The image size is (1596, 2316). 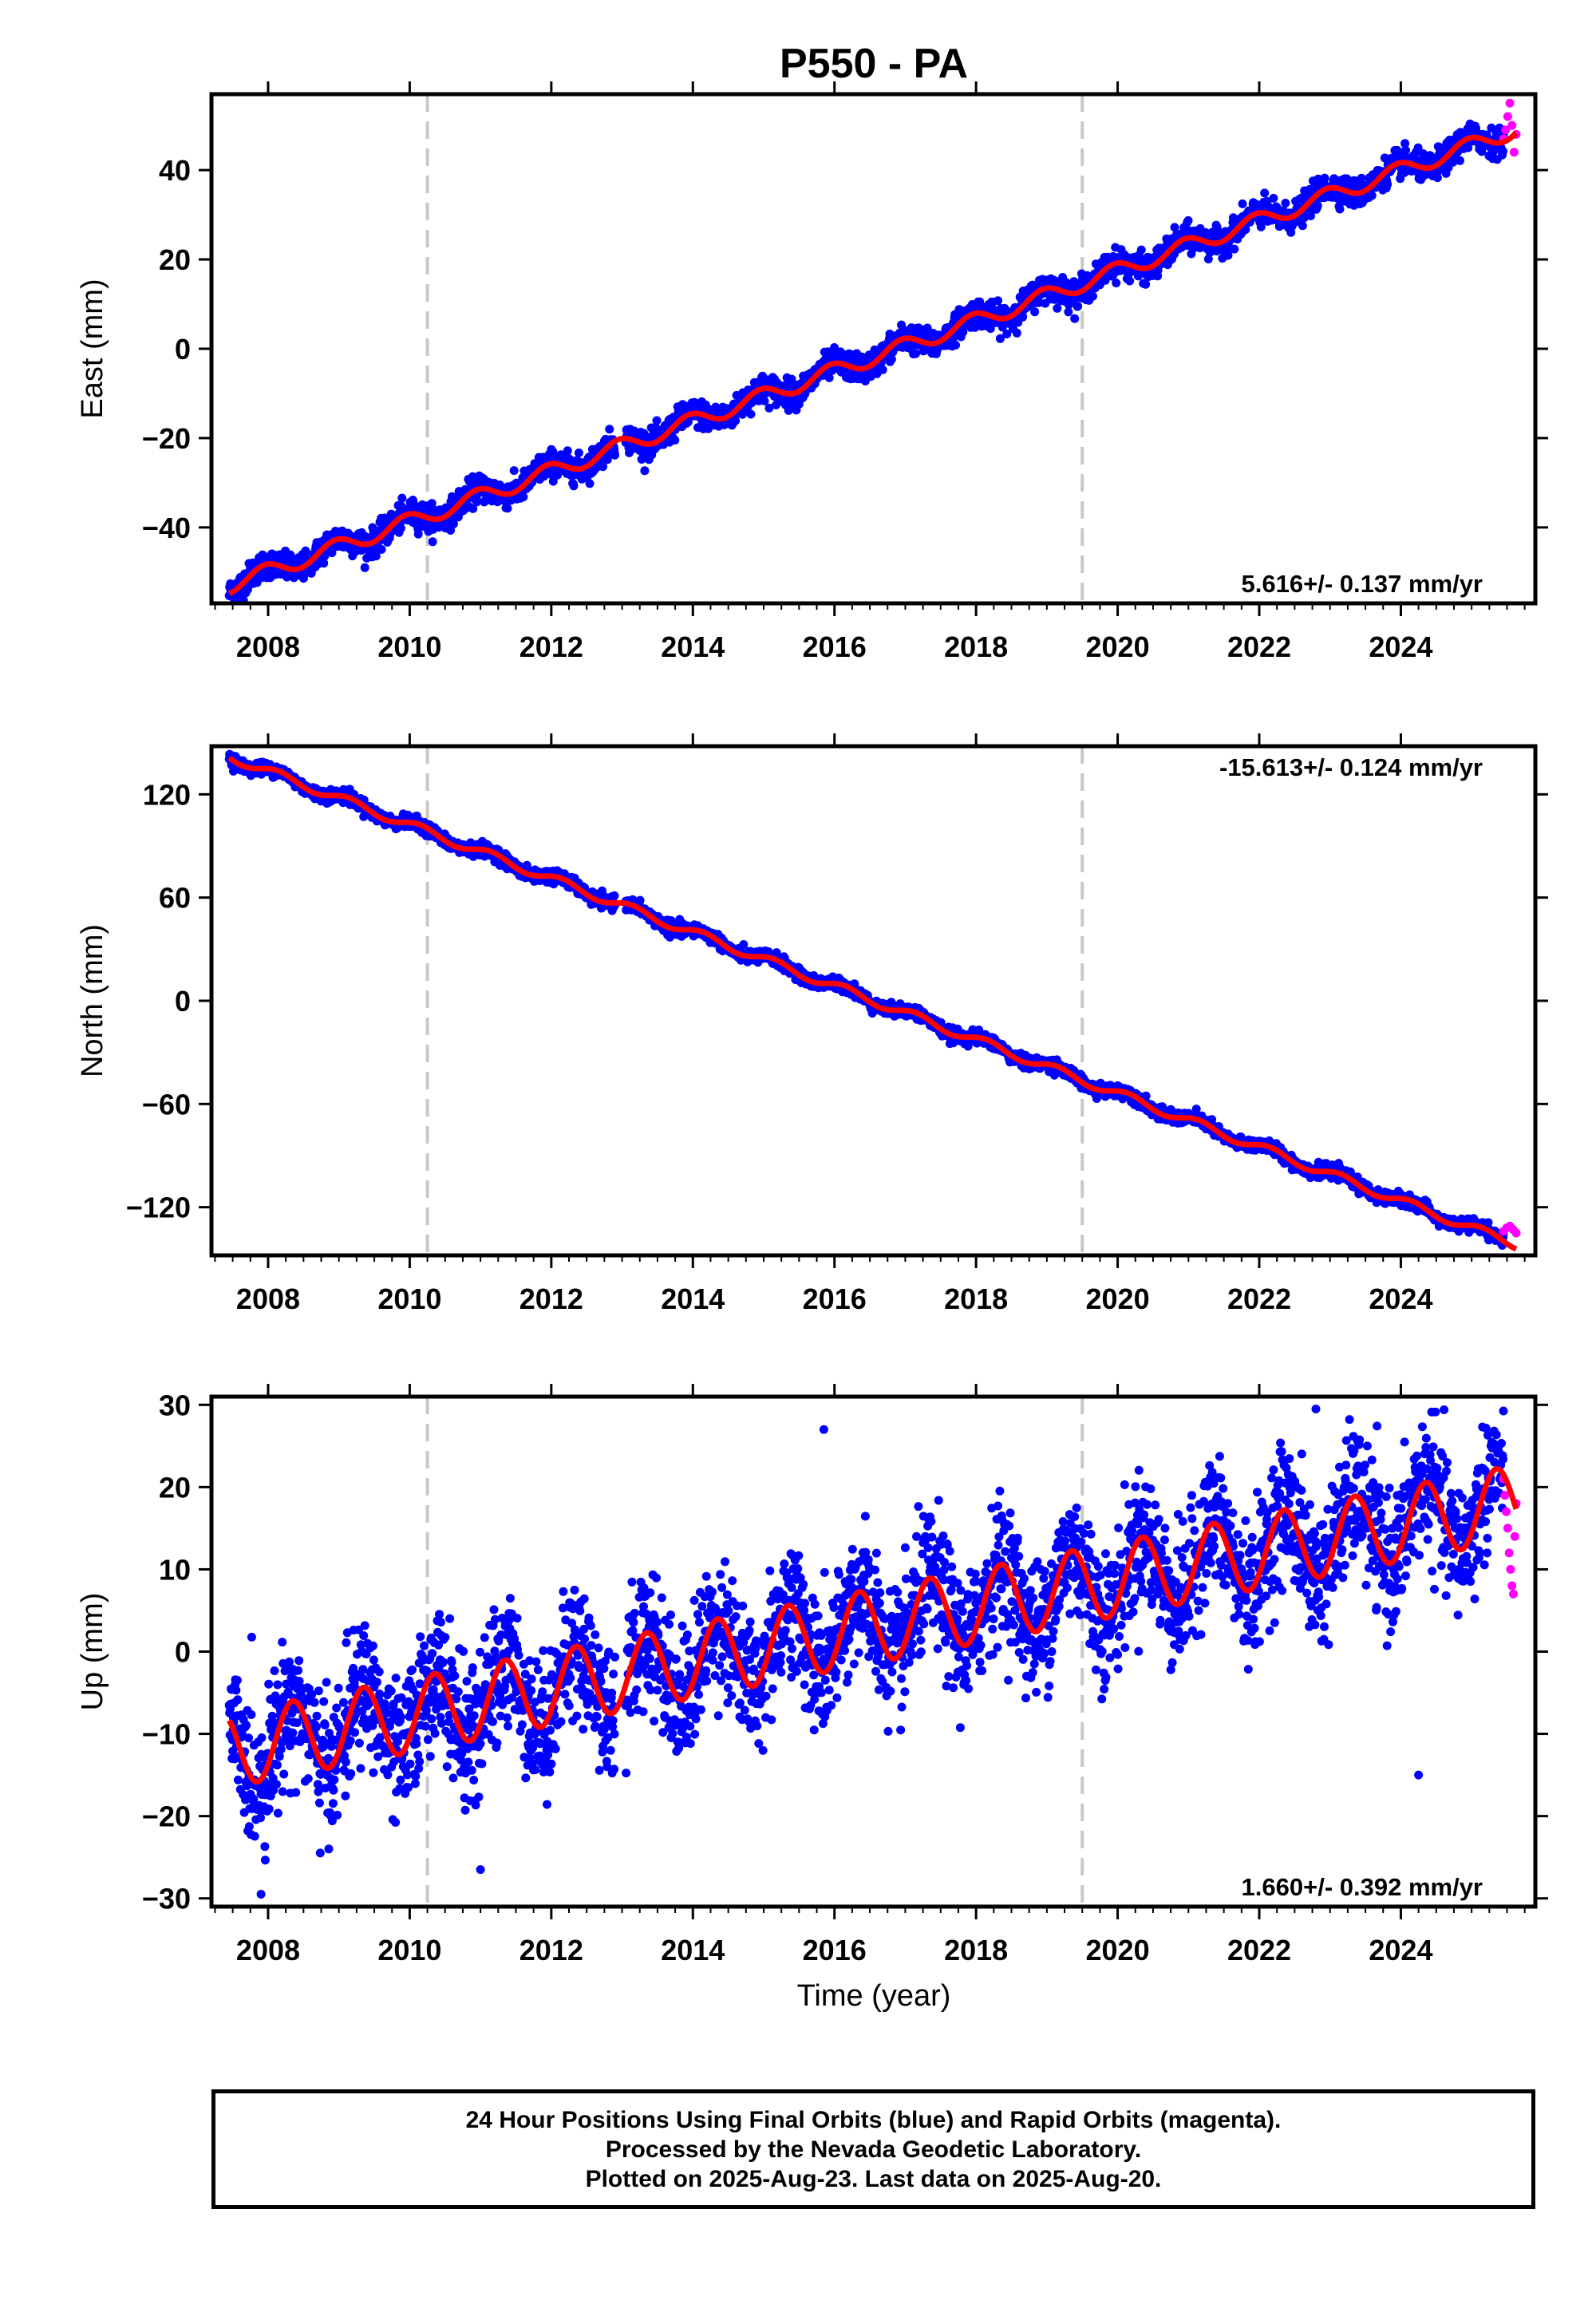 I want to click on x-tick-label: 2020, so click(x=1118, y=646).